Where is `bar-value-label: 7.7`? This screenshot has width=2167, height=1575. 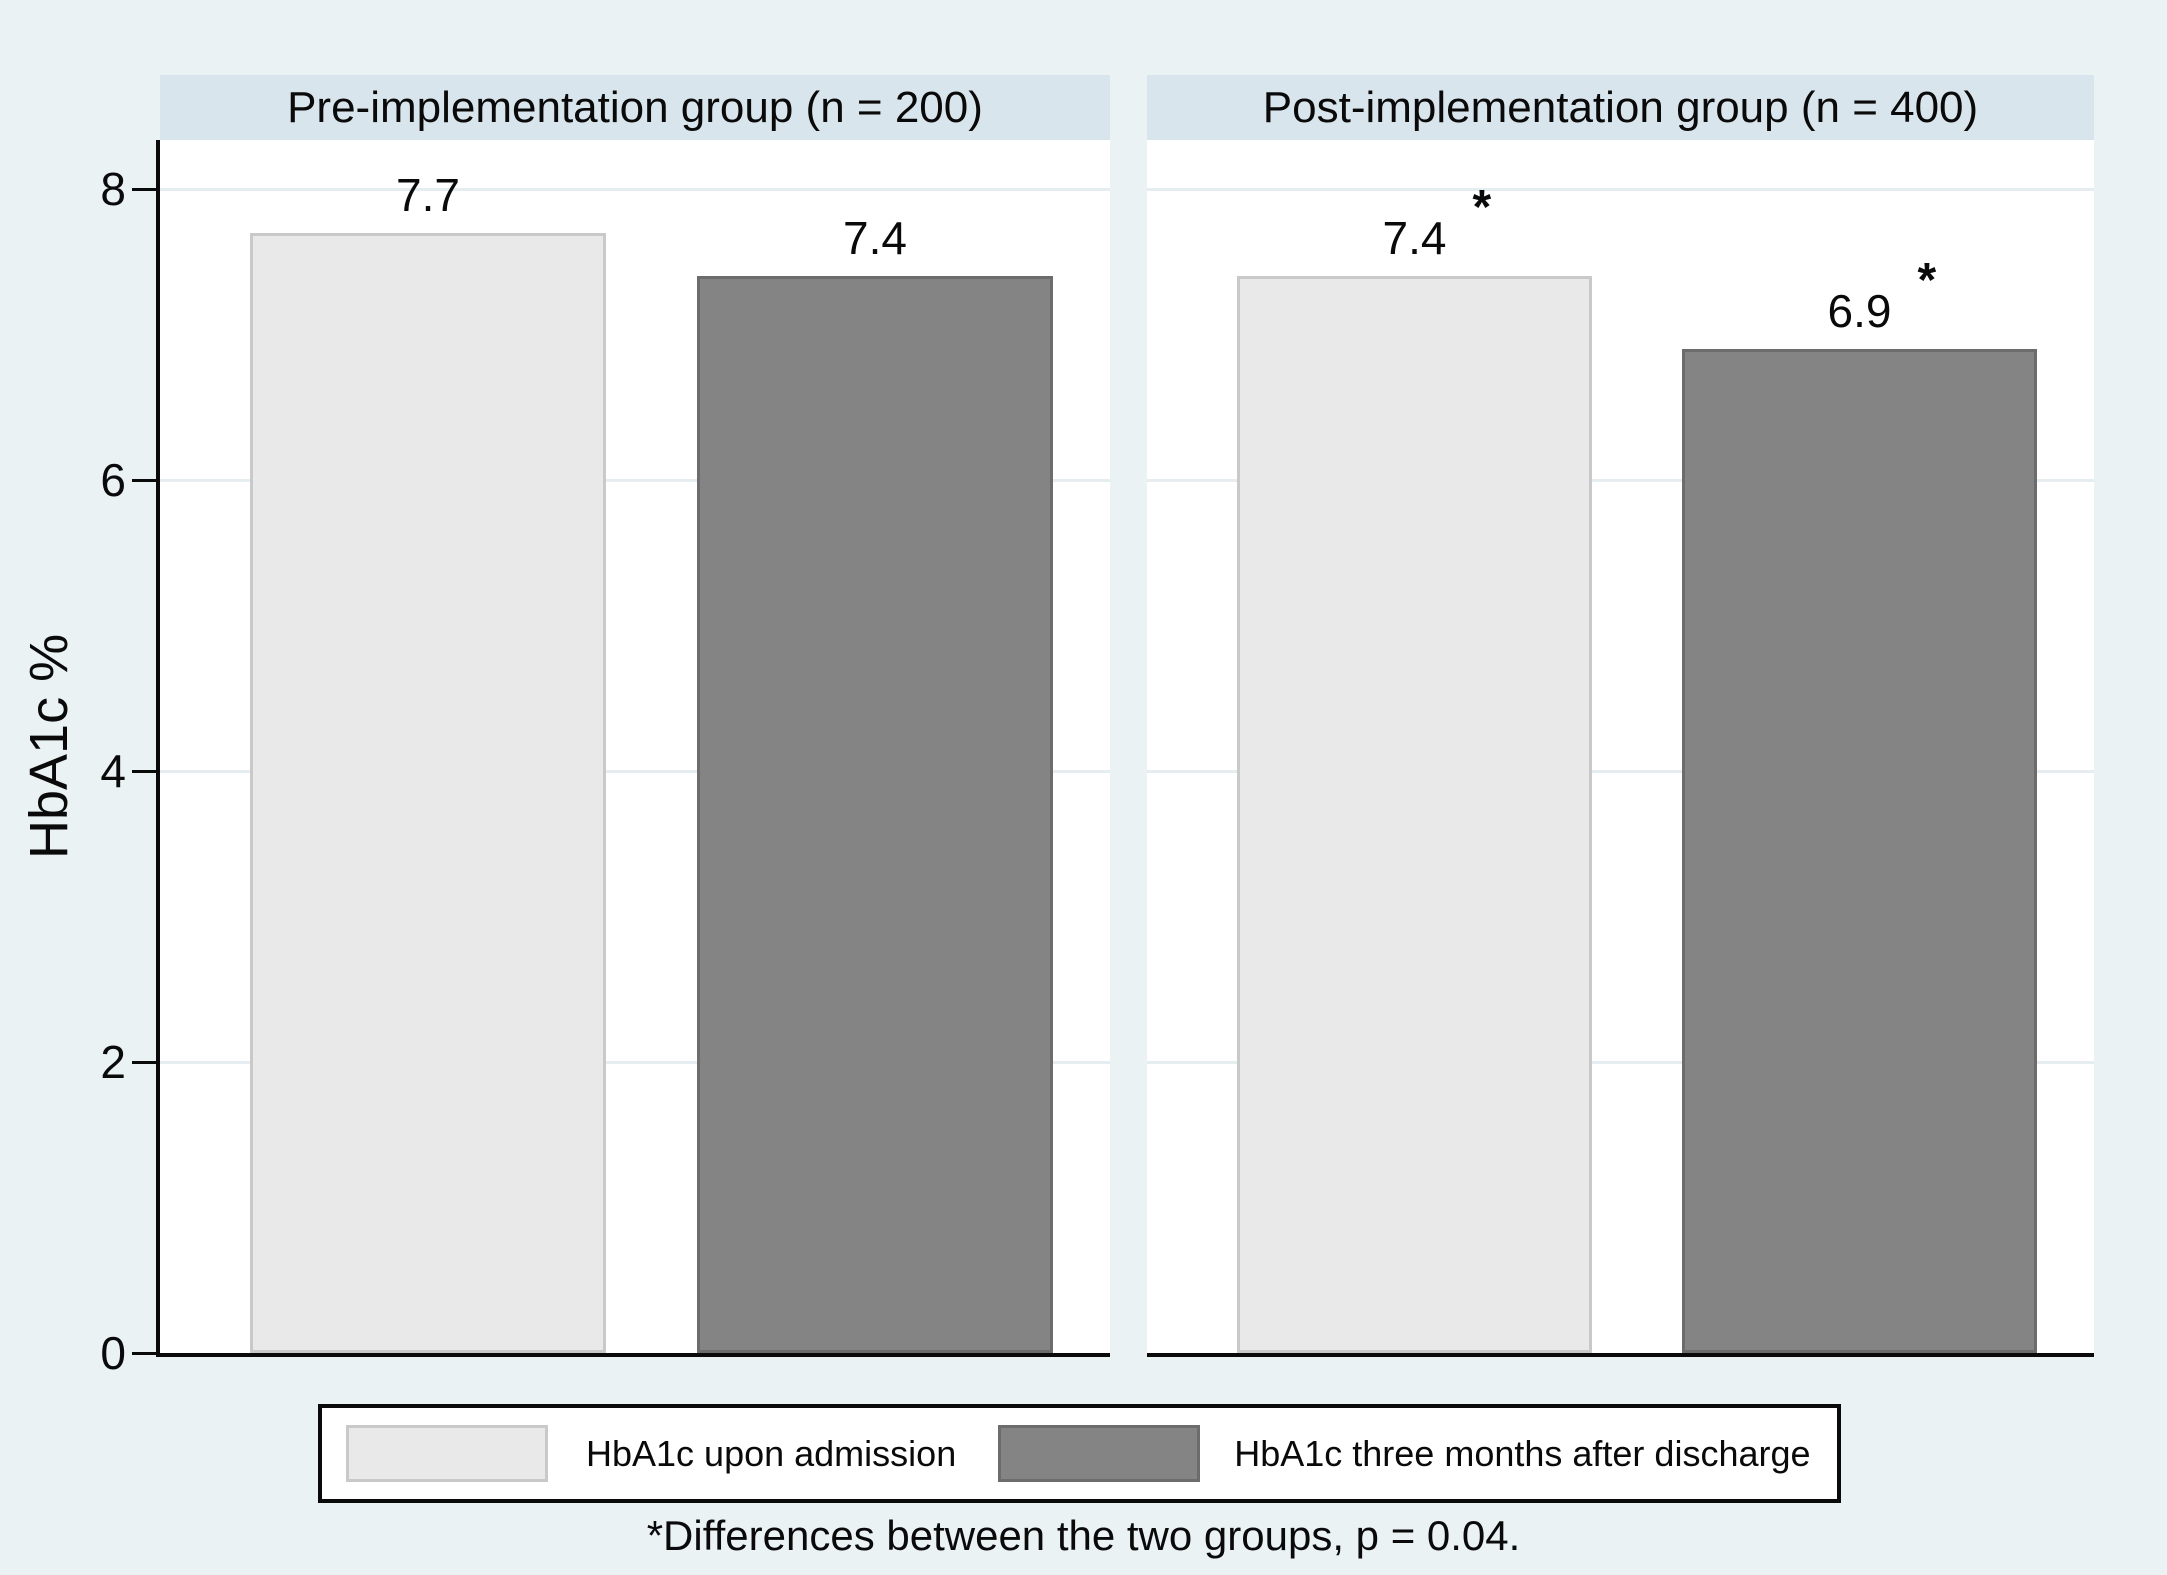 bar-value-label: 7.7 is located at coordinates (428, 195).